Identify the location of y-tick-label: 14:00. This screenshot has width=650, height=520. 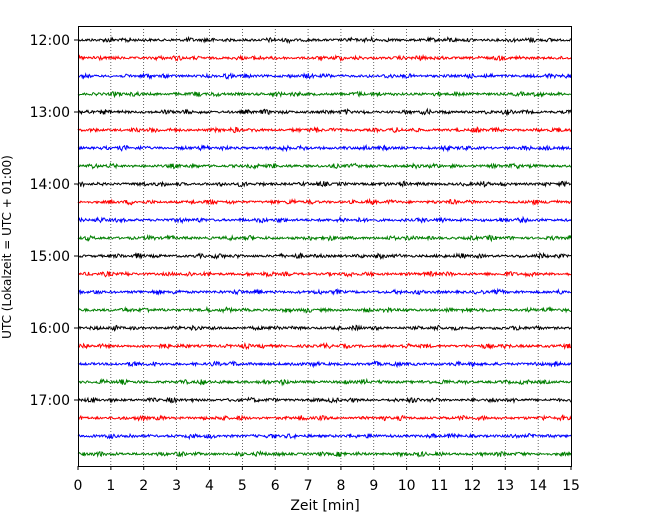
(50, 185).